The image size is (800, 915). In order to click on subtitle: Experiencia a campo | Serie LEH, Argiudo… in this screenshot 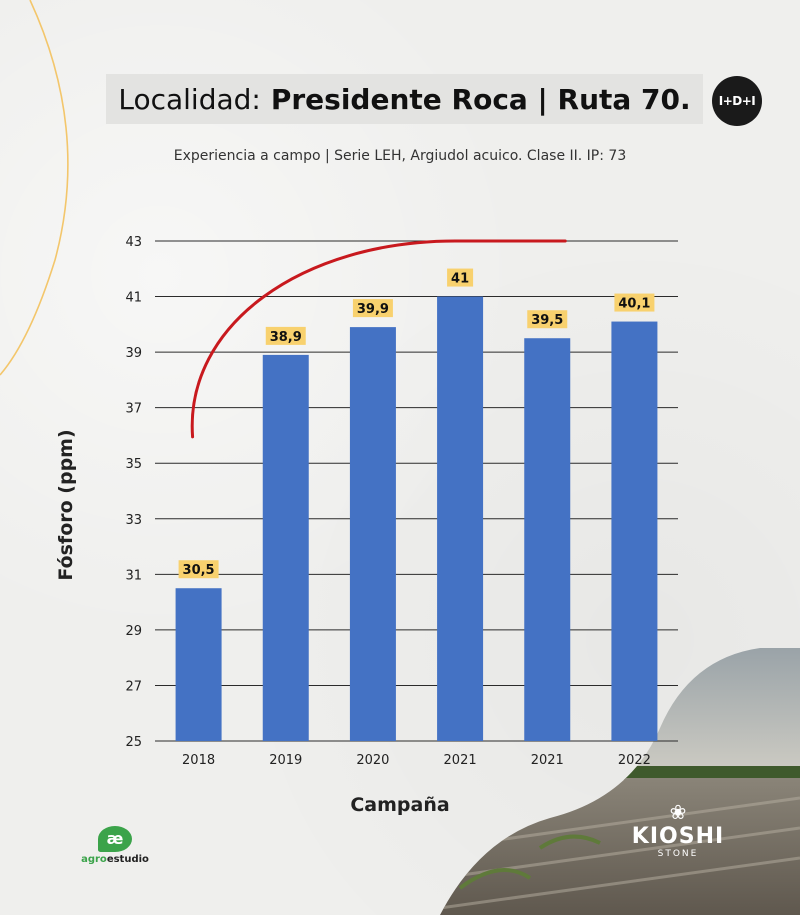, I will do `click(400, 156)`.